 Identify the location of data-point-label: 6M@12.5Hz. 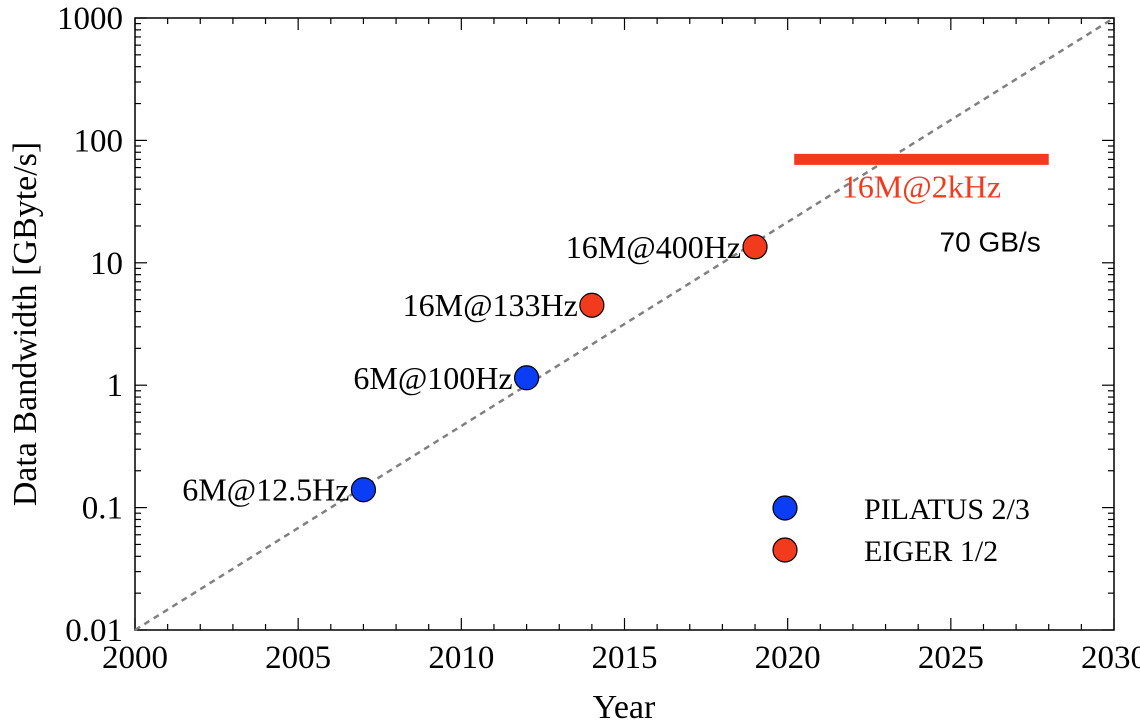
(265, 490).